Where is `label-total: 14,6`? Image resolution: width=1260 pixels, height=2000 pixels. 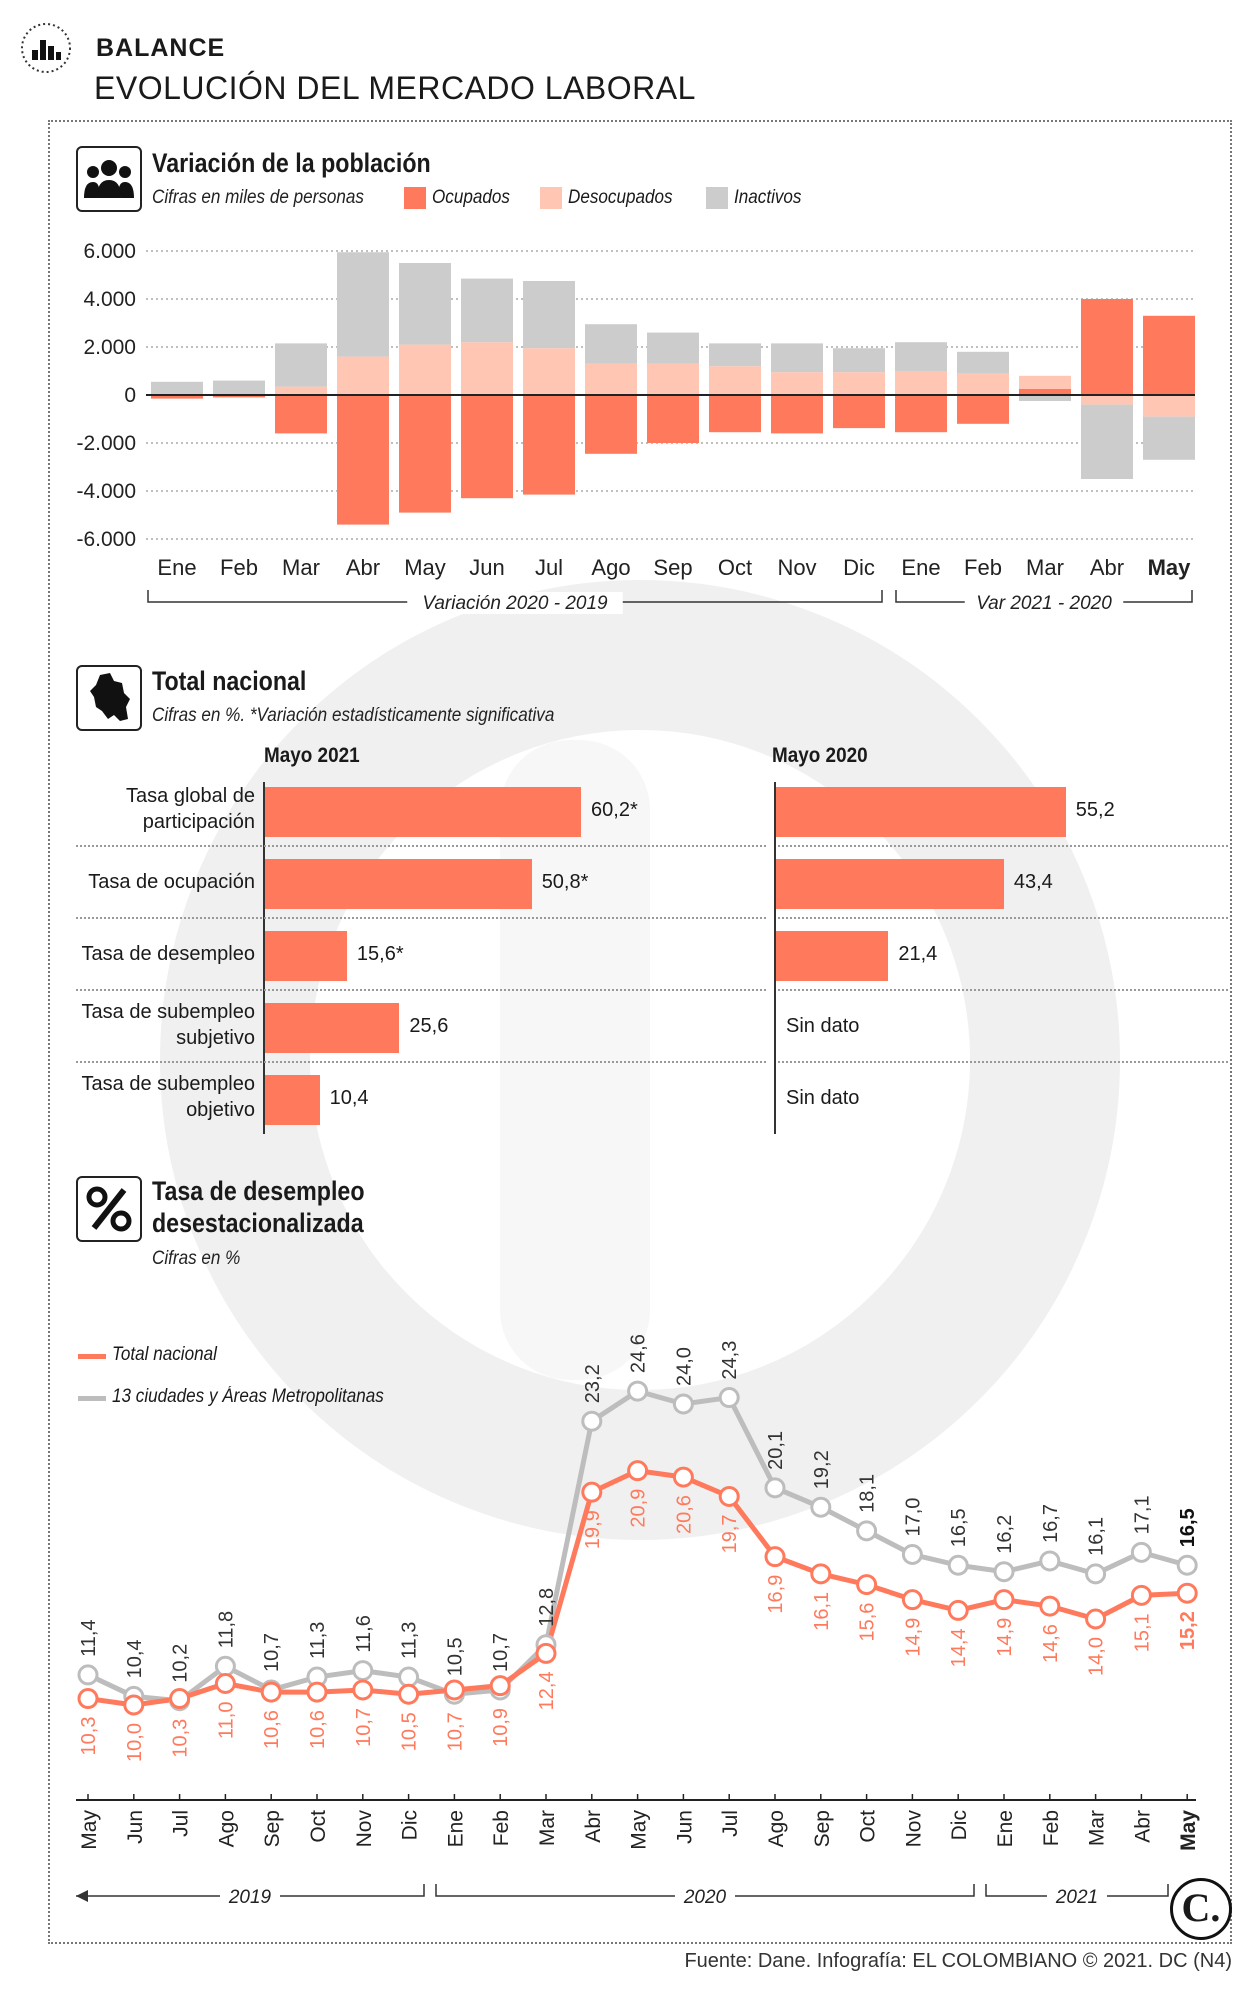
label-total: 14,6 is located at coordinates (1051, 1643).